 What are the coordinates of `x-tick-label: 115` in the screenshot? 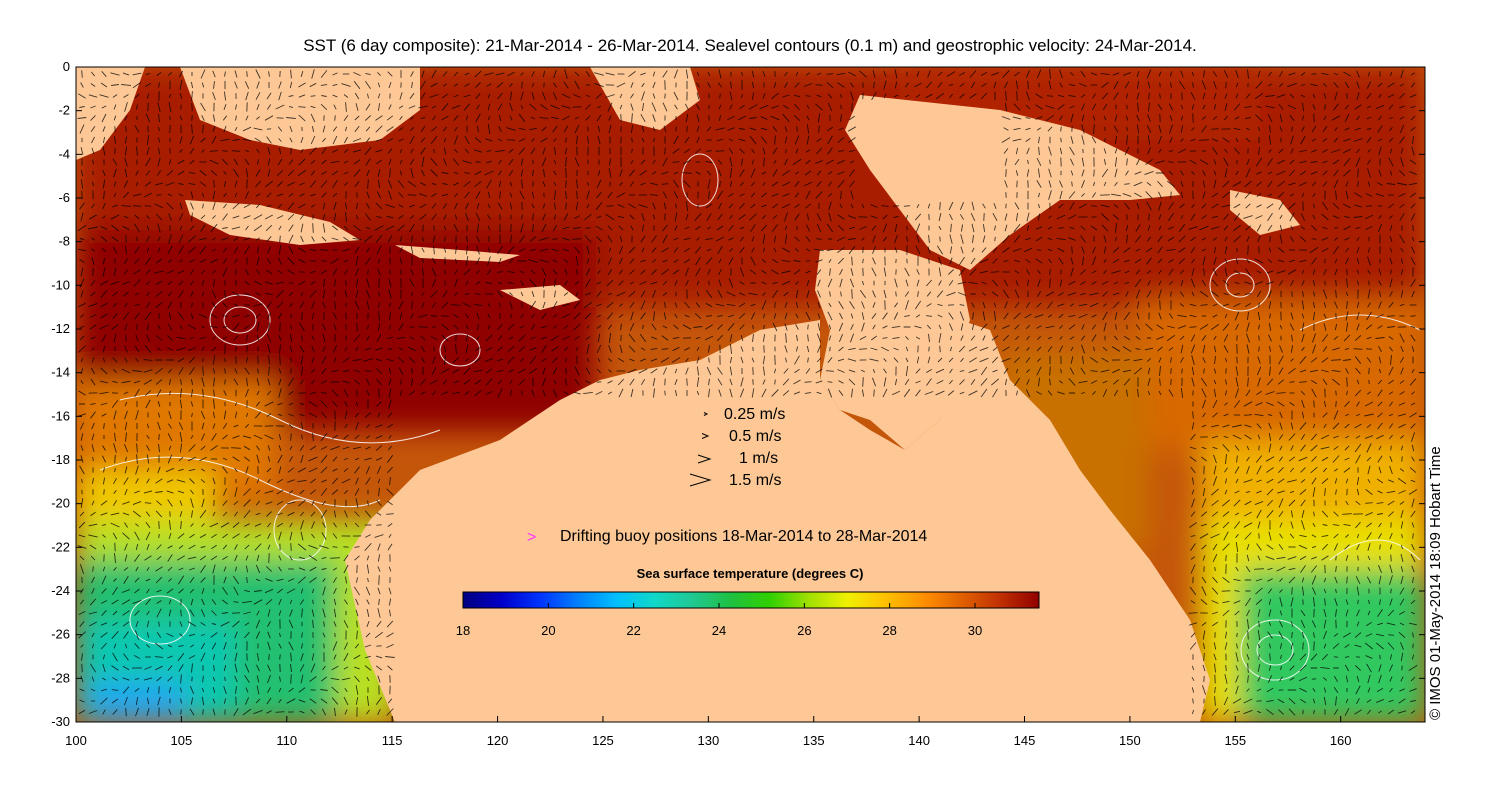 It's located at (392, 740).